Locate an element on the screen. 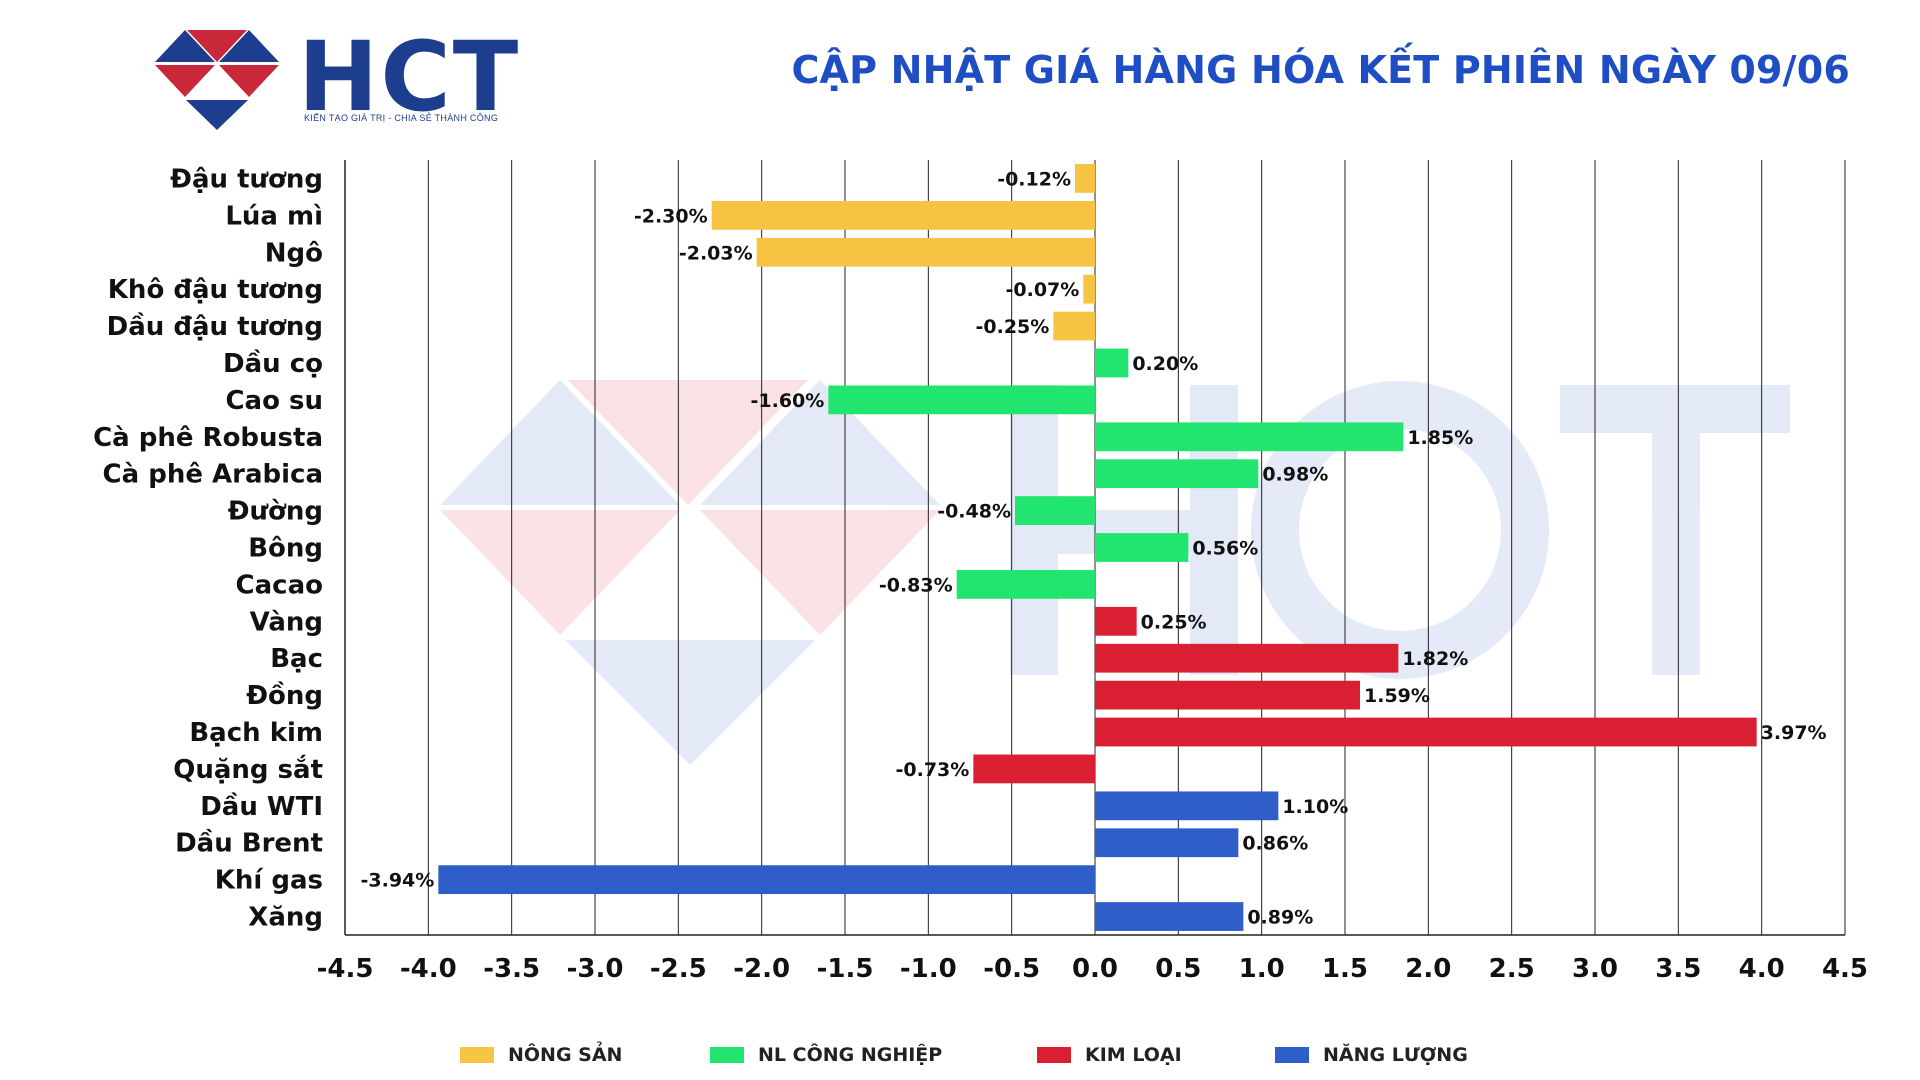 The height and width of the screenshot is (1080, 1920). value-label: 1.59% is located at coordinates (1397, 696).